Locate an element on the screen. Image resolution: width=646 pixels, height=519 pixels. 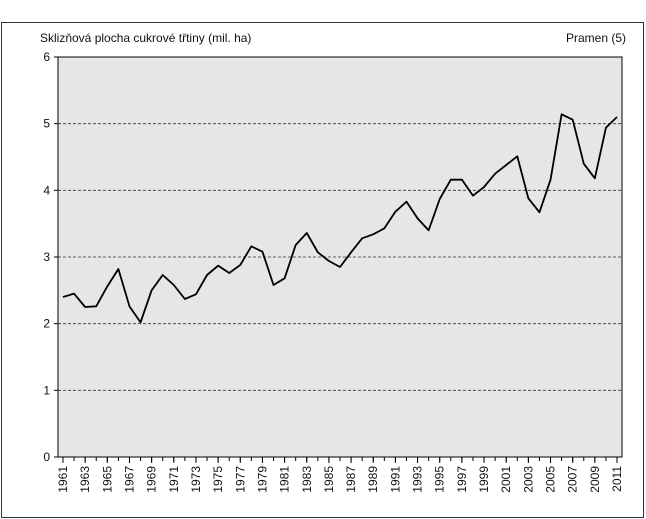
y-tick-label: 4 is located at coordinates (46, 190).